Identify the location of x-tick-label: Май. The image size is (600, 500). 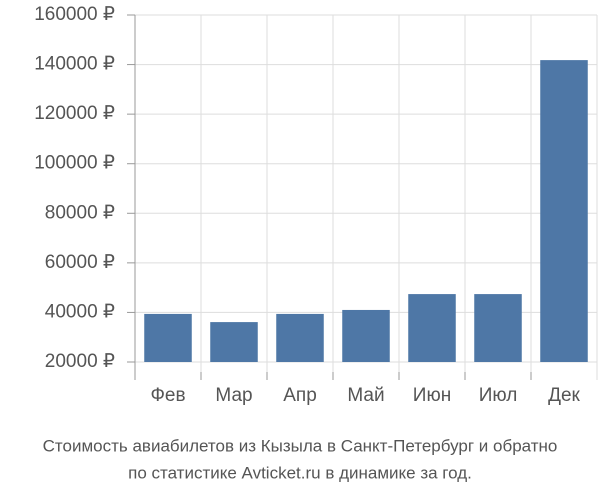
(365, 395).